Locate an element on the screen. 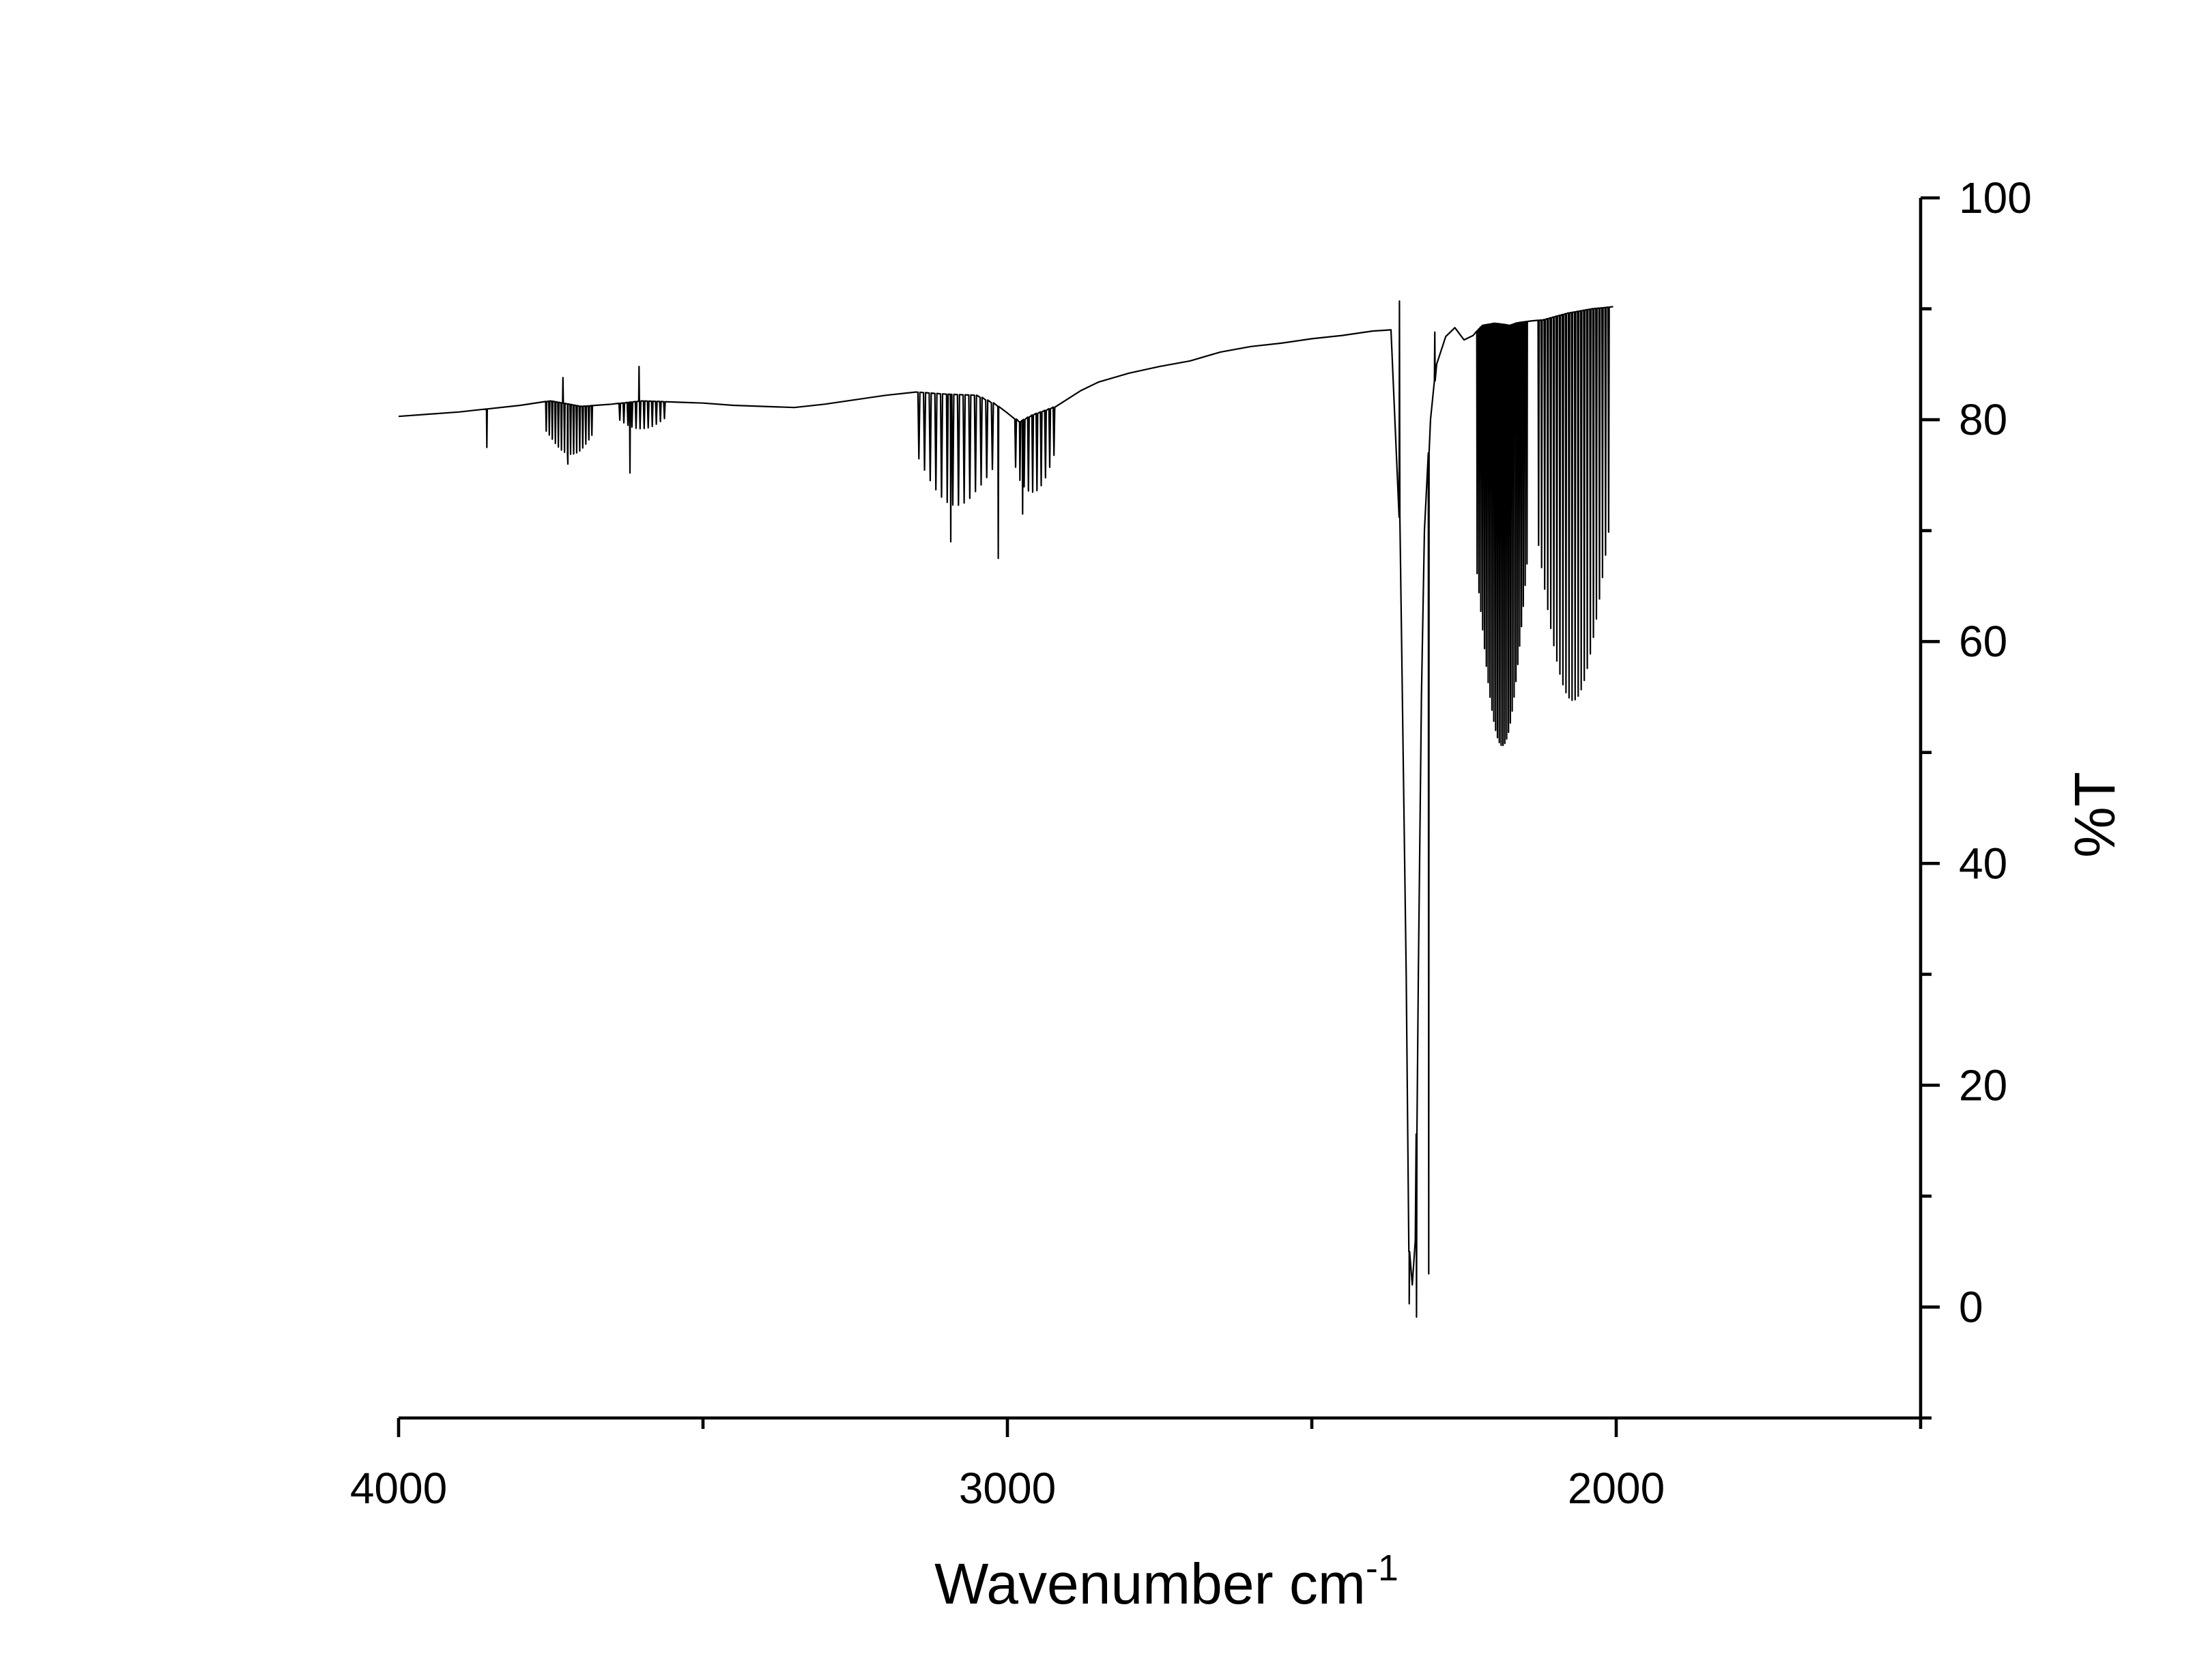 This screenshot has width=2195, height=1680. y-tick-label: 100 is located at coordinates (1995, 197).